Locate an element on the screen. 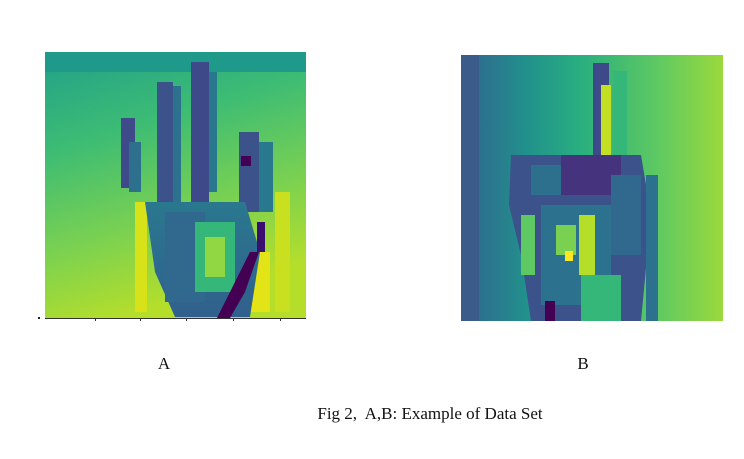 This screenshot has height=459, width=744. panel-a-axis-line is located at coordinates (175, 318).